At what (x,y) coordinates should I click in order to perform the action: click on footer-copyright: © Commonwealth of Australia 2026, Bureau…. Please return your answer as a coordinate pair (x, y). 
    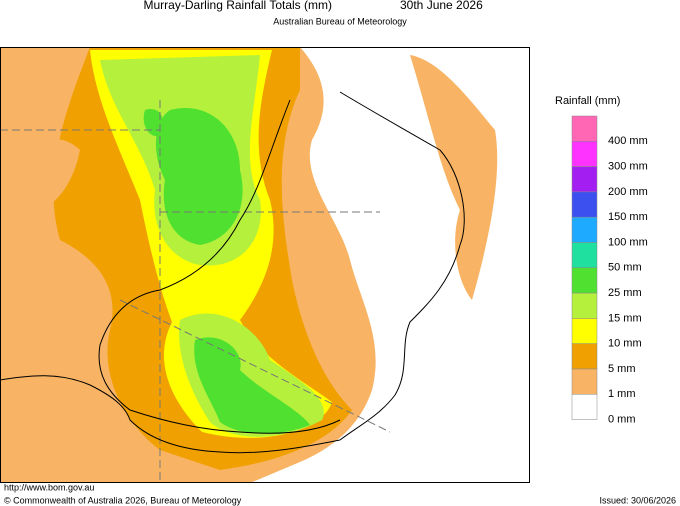
    Looking at the image, I should click on (123, 500).